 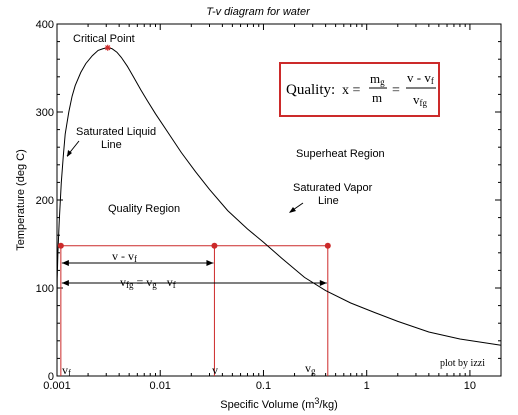 I want to click on y-tick-label-1: 100, so click(x=45, y=289).